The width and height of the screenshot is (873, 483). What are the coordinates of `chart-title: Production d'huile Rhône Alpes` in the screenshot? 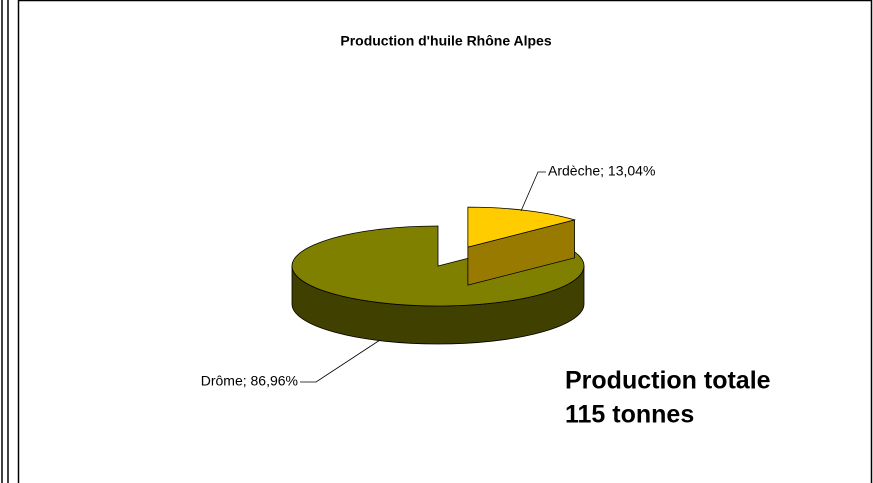 It's located at (445, 41).